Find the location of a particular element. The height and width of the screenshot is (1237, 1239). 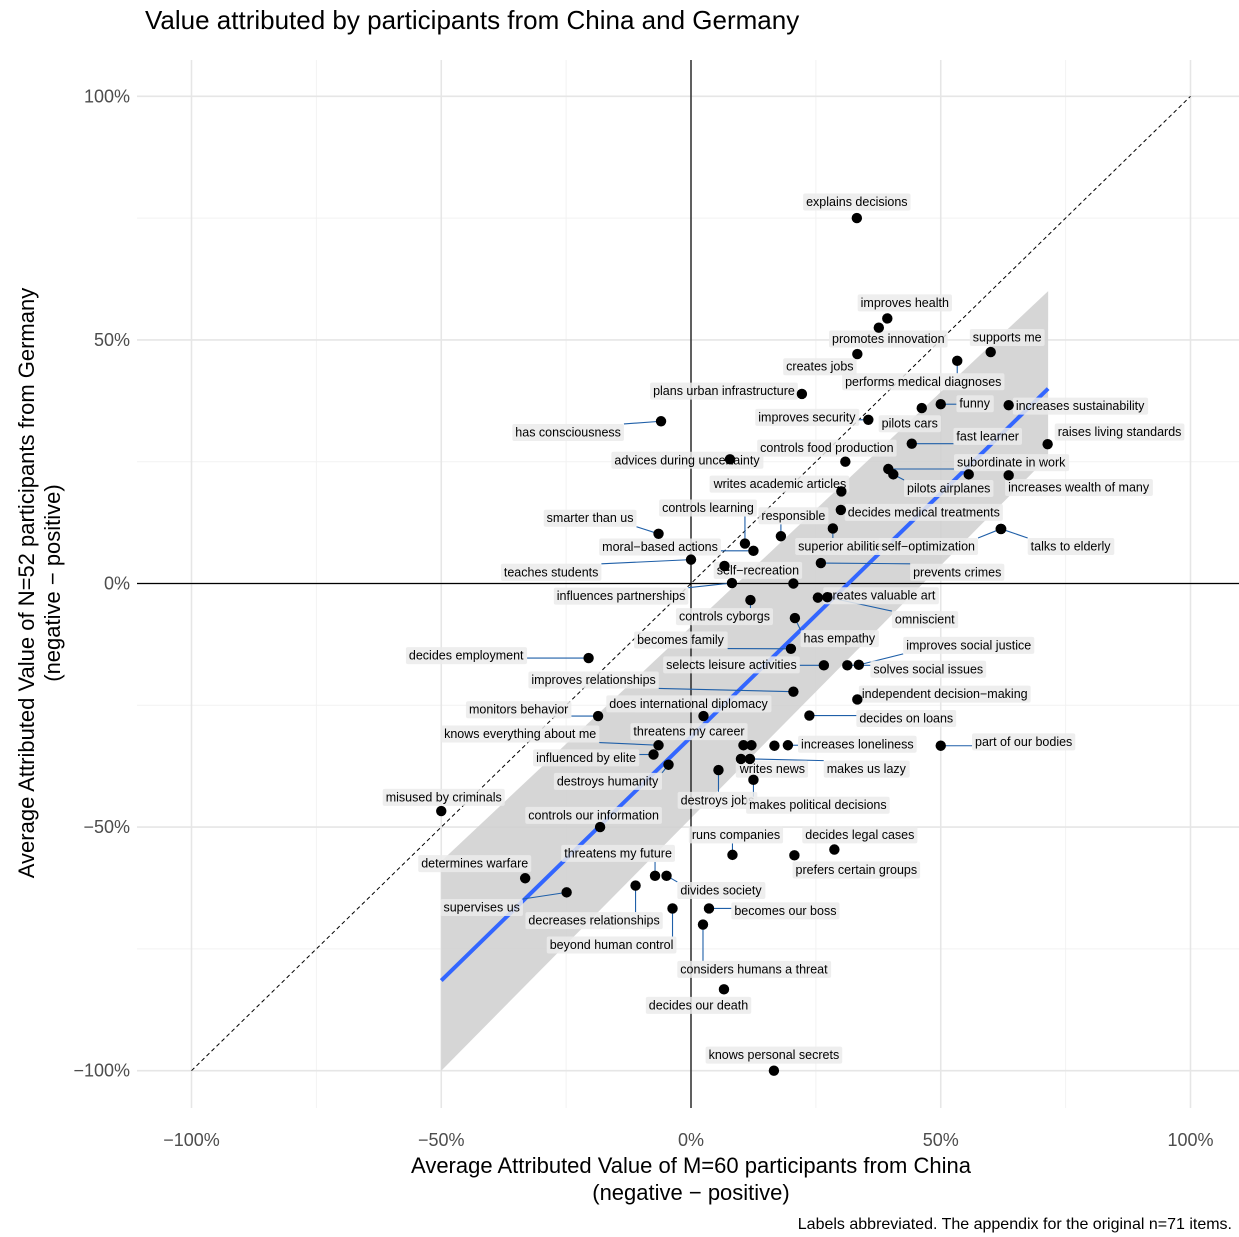

point-label: advices during uncertainty is located at coordinates (687, 460).